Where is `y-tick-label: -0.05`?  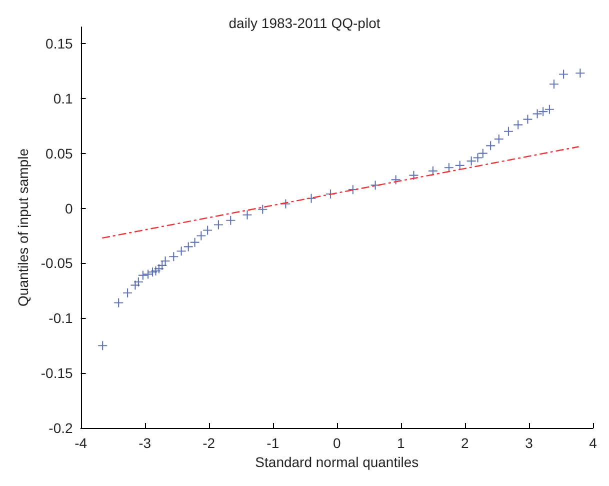 y-tick-label: -0.05 is located at coordinates (57, 263).